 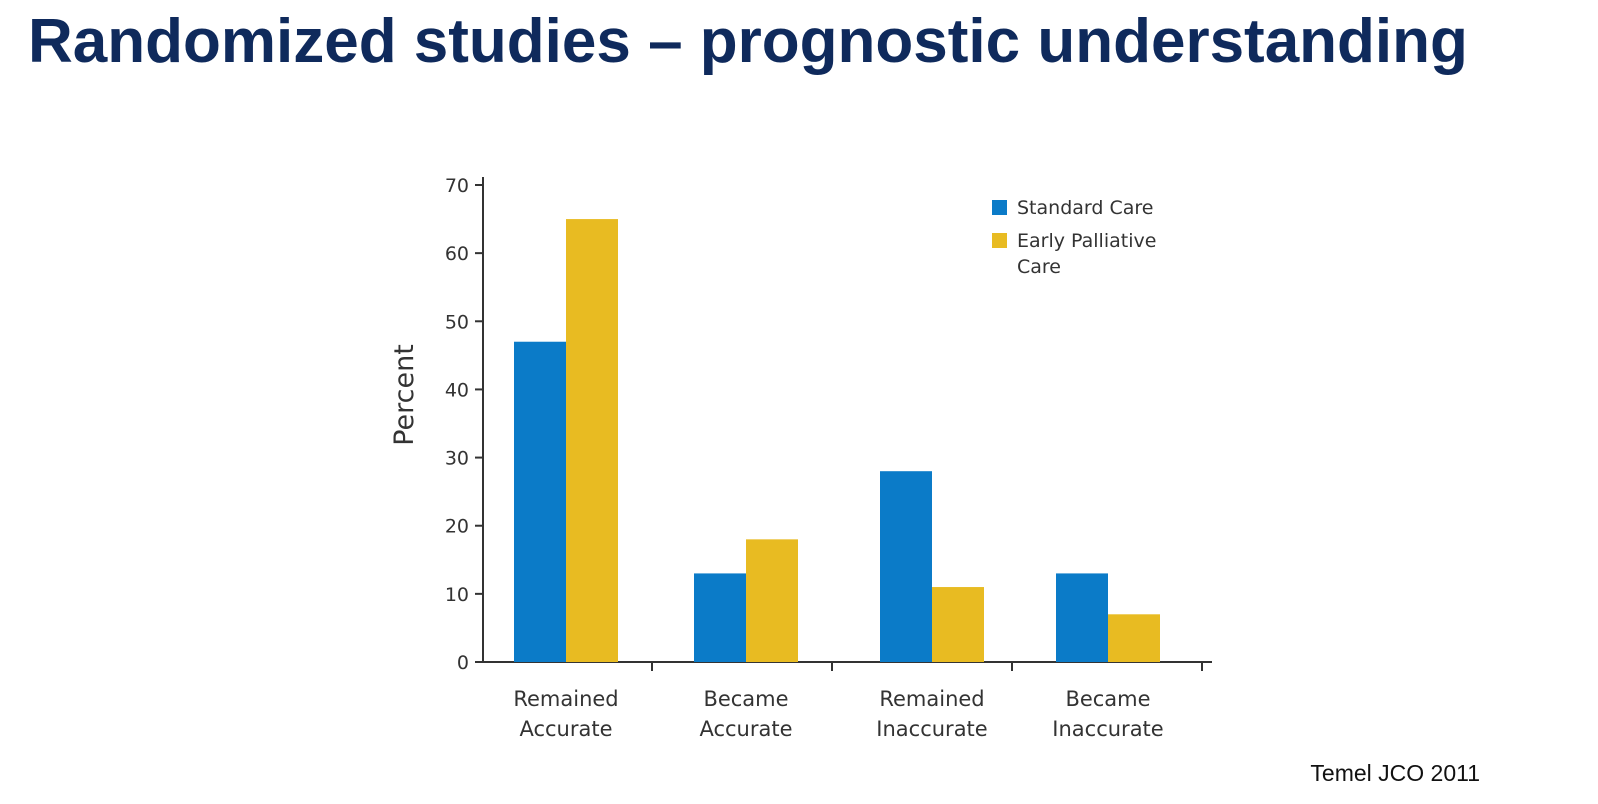 I want to click on legend-label: Standard Care, so click(x=1085, y=208).